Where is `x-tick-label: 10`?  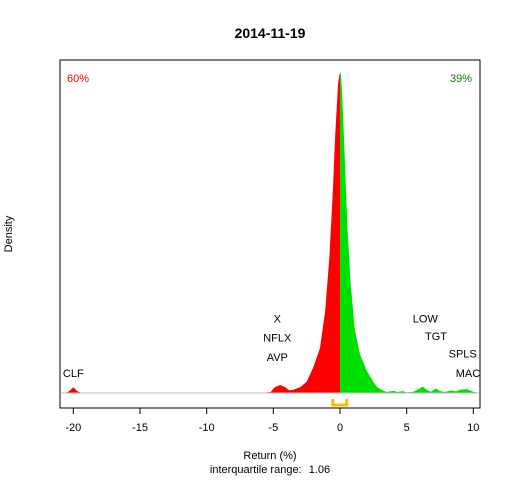 x-tick-label: 10 is located at coordinates (473, 428).